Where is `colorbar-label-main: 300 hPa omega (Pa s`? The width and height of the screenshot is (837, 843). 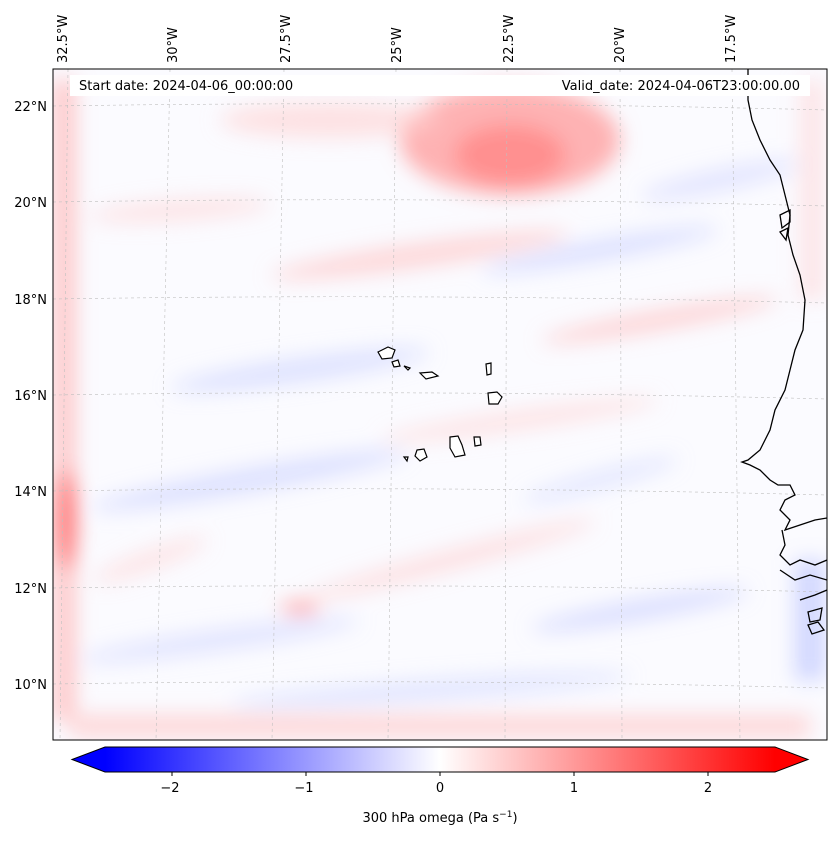
colorbar-label-main: 300 hPa omega (Pa s is located at coordinates (430, 818).